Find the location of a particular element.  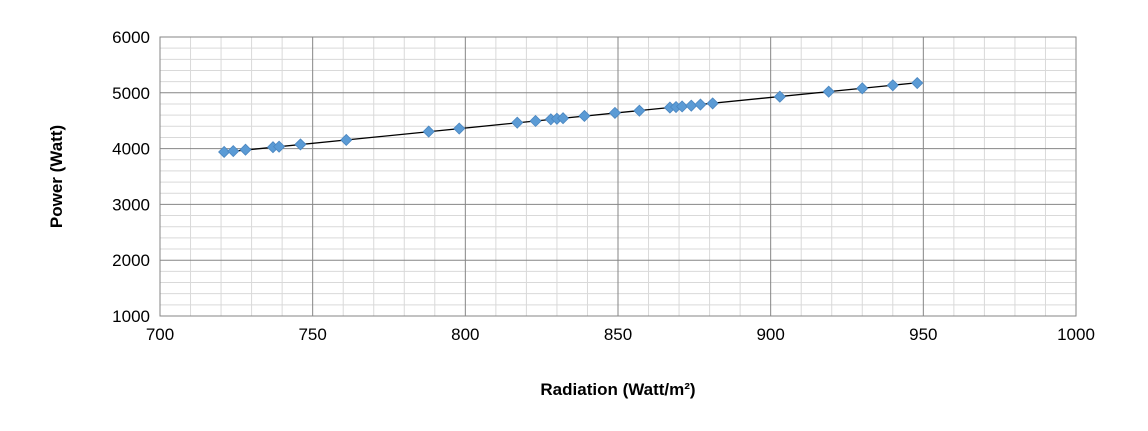

y-tick-label: 6000 is located at coordinates (131, 37).